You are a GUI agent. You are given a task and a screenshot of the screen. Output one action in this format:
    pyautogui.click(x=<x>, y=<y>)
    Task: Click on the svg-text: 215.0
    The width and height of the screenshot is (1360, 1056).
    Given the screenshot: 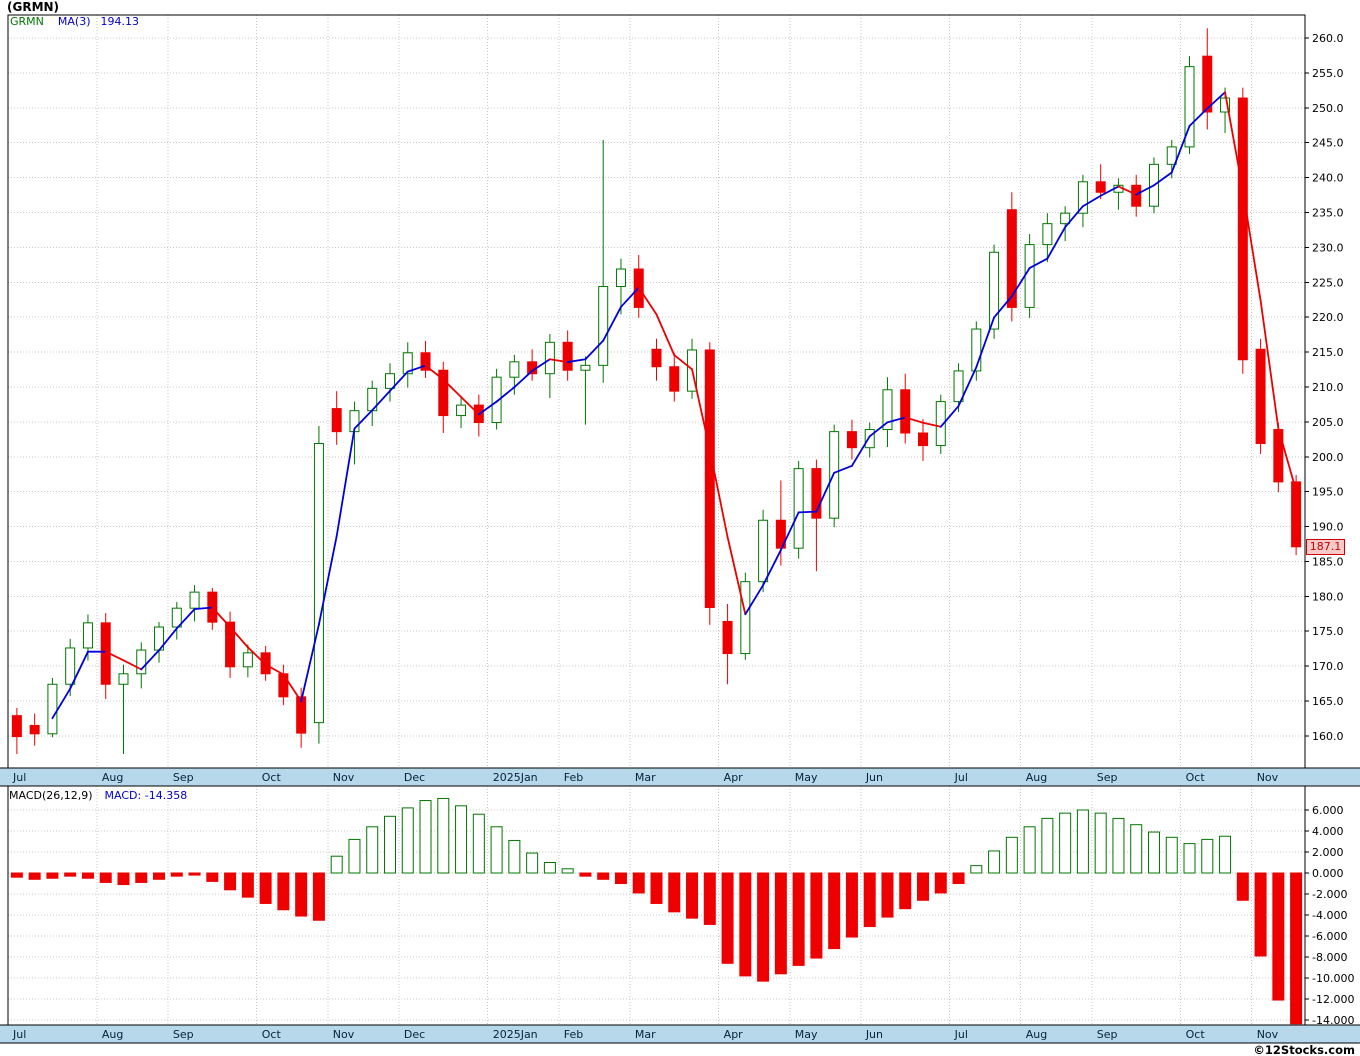 What is the action you would take?
    pyautogui.click(x=1328, y=352)
    